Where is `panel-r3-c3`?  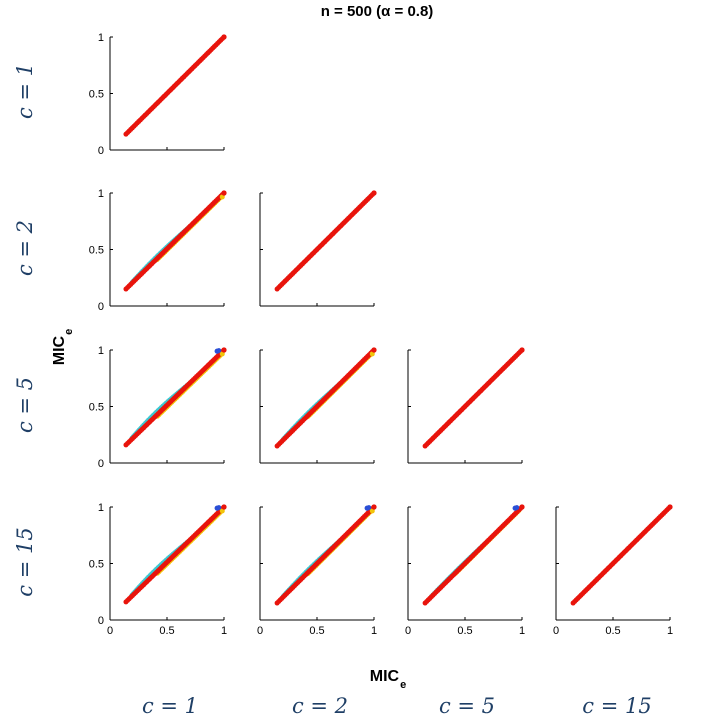
panel-r3-c3 is located at coordinates (466, 405).